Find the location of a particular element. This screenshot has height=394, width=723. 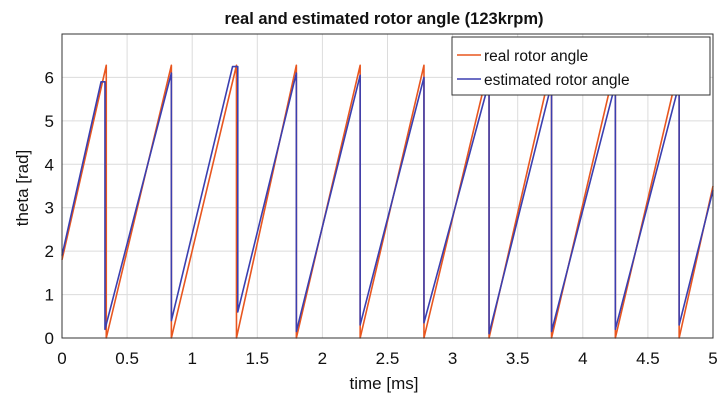

x-tick-label: 2 is located at coordinates (322, 358).